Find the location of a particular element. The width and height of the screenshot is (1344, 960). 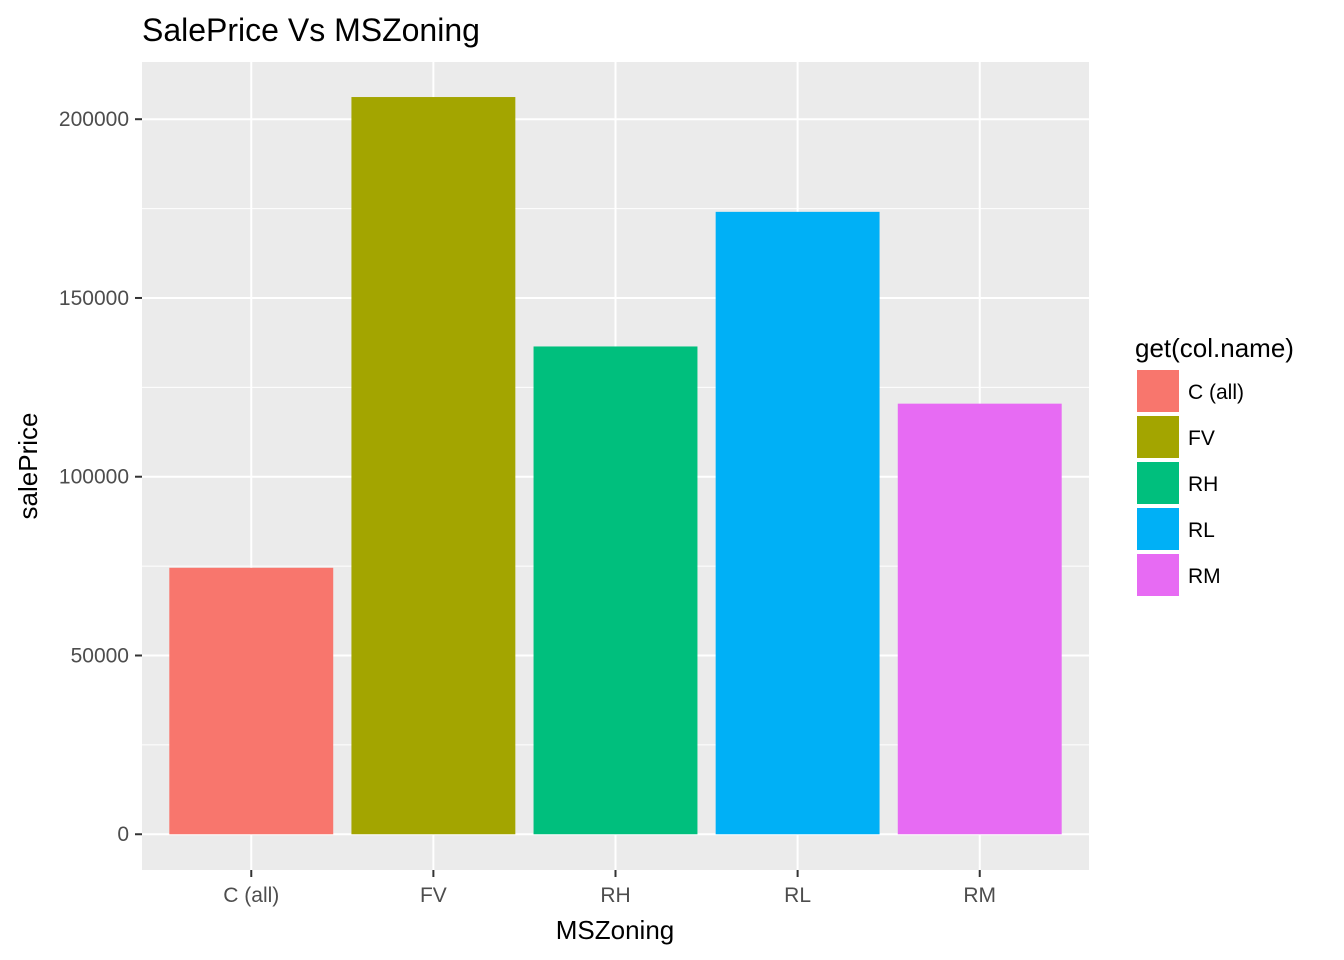

y-tick-label: 50000 is located at coordinates (100, 655).